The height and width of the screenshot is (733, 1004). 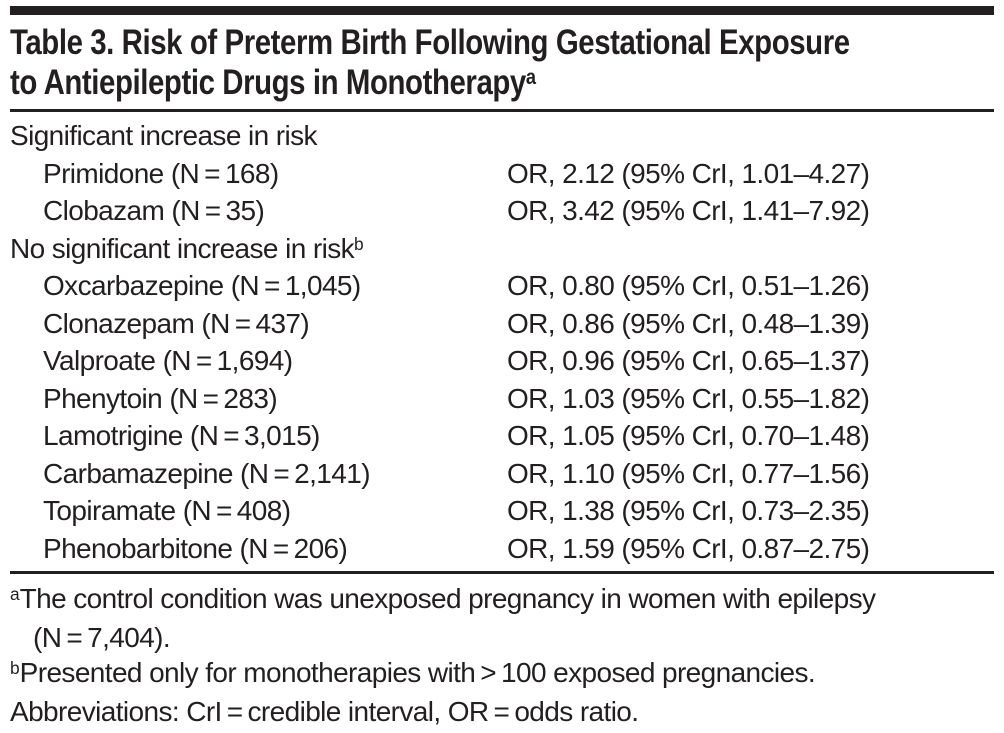 What do you see at coordinates (182, 248) in the screenshot?
I see `section-header-label: No significant increase in risk` at bounding box center [182, 248].